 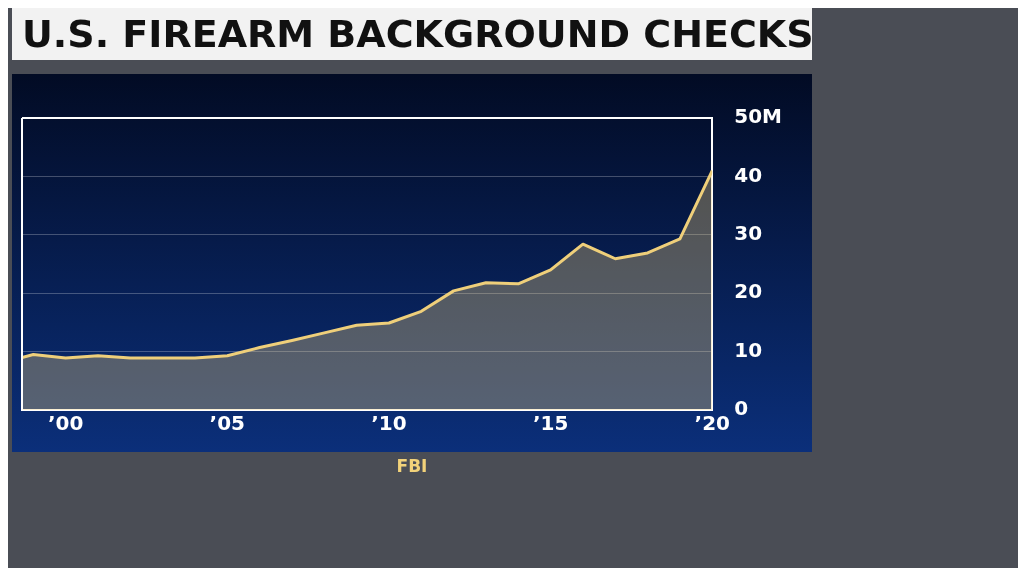 What do you see at coordinates (227, 423) in the screenshot?
I see `x-tick-label: ’05` at bounding box center [227, 423].